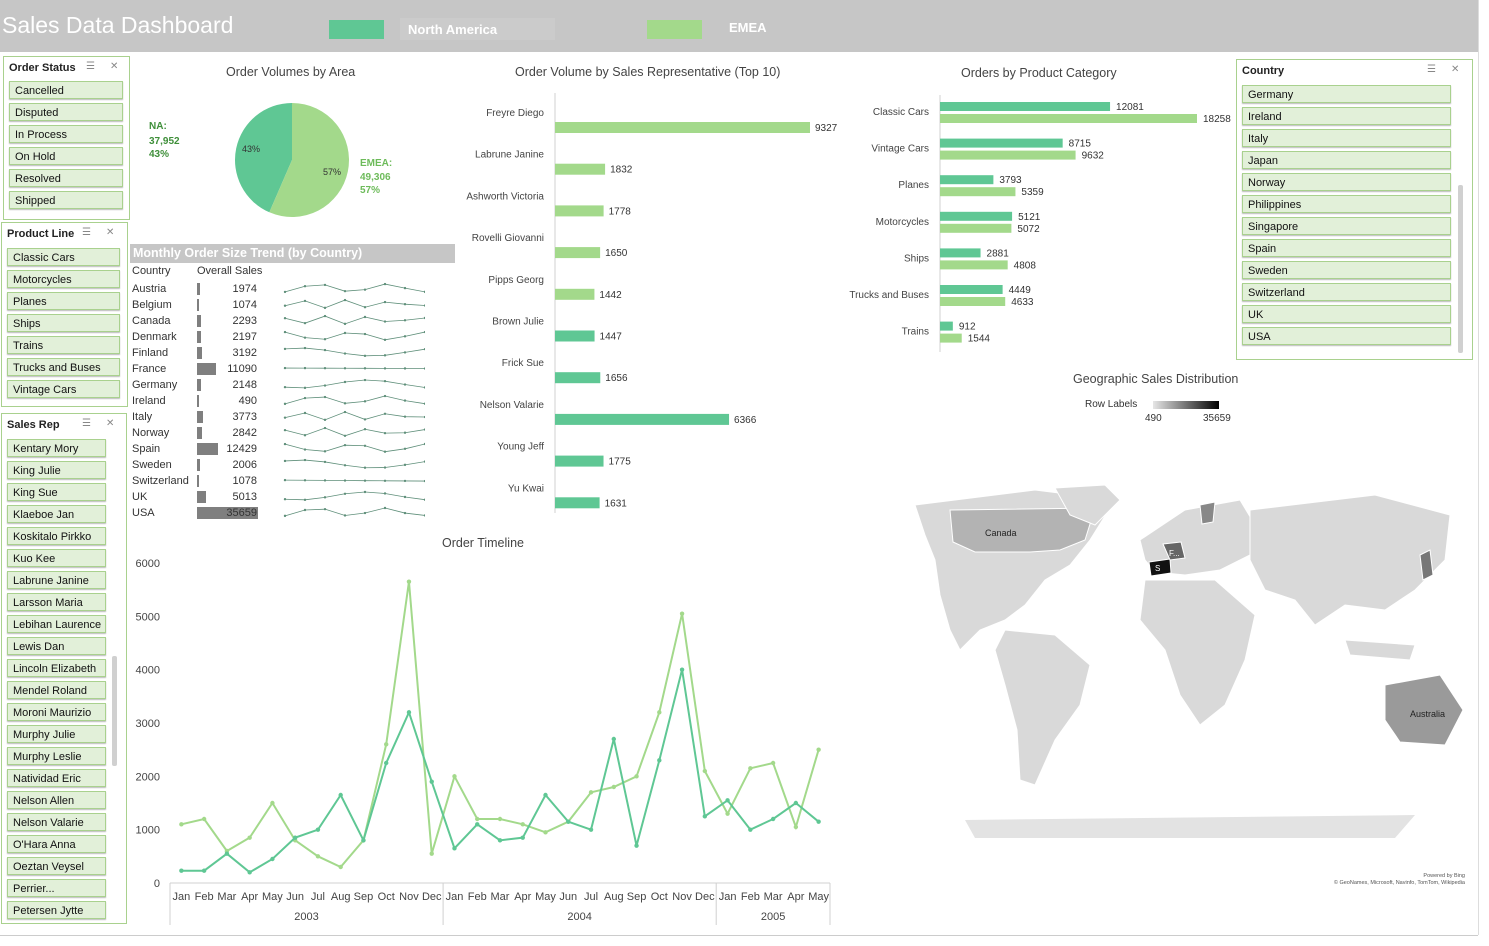 The image size is (1489, 946). Describe the element at coordinates (579, 461) in the screenshot. I see `rep-bar-young-jeff` at that location.